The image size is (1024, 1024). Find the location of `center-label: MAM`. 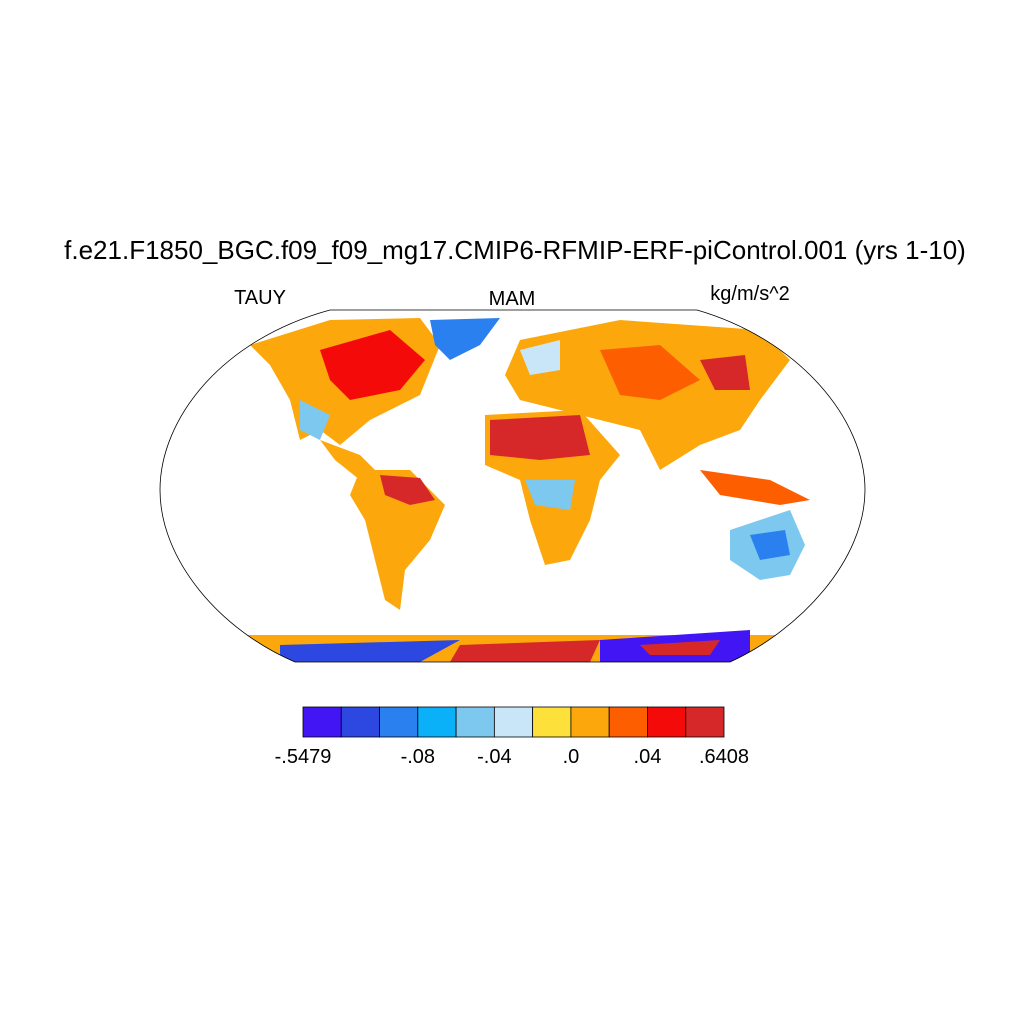

center-label: MAM is located at coordinates (512, 299).